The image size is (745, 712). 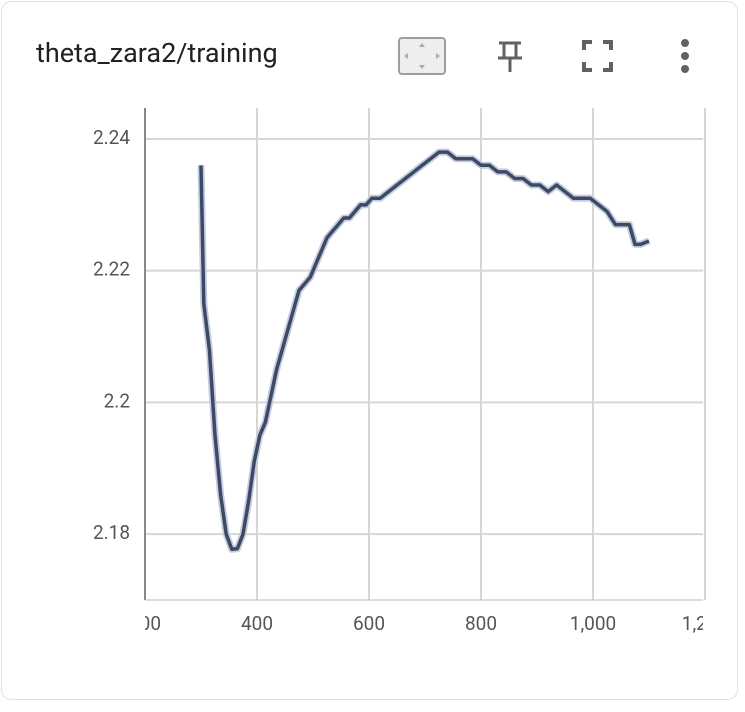 I want to click on x-tick-label: 800, so click(x=481, y=623).